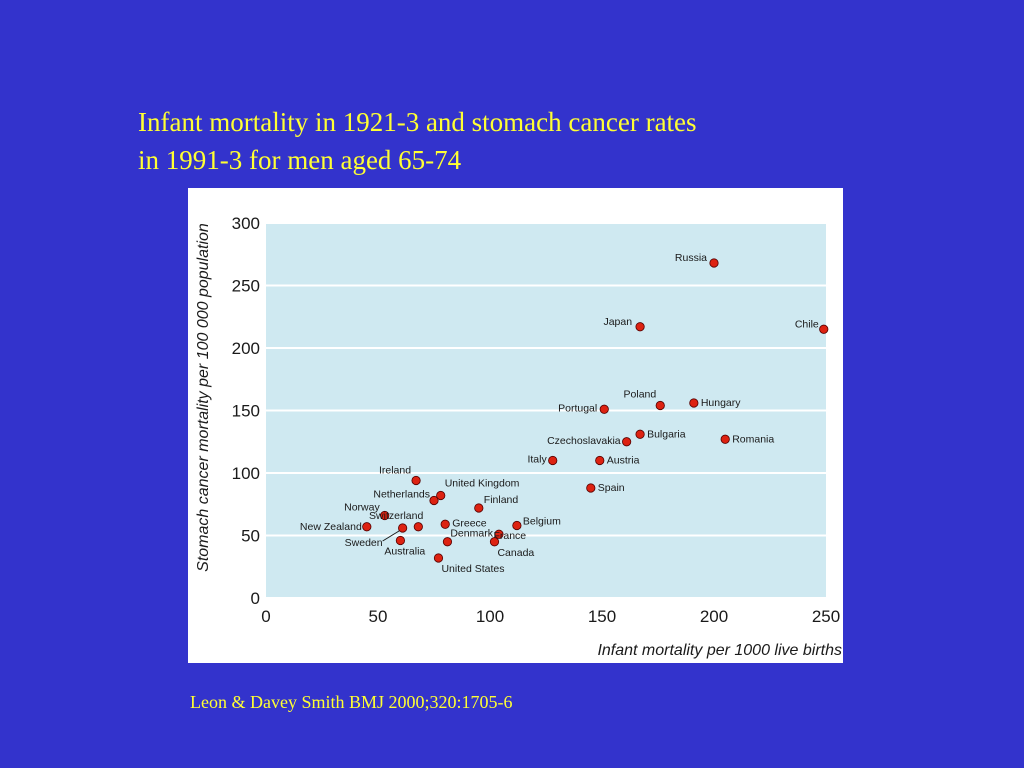  Describe the element at coordinates (640, 395) in the screenshot. I see `point-label: Poland` at that location.